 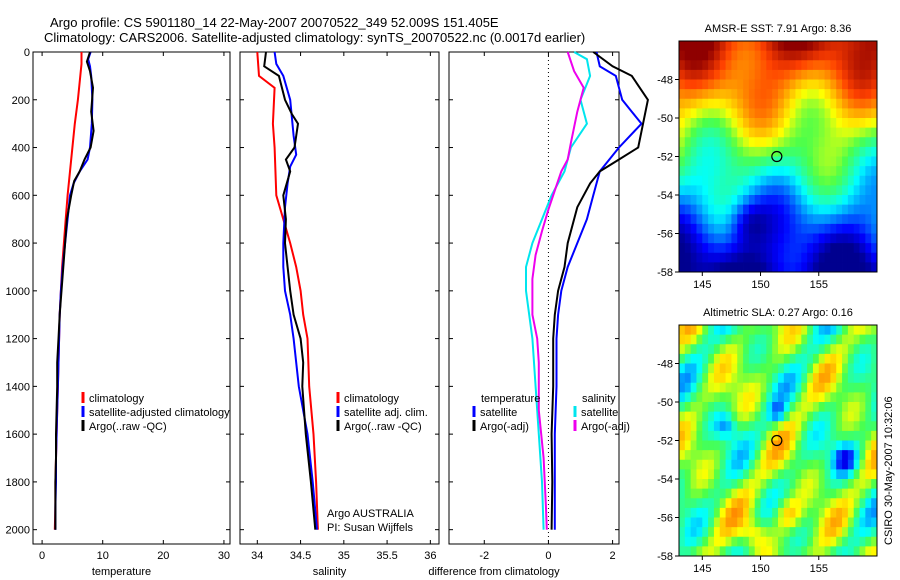 What do you see at coordinates (665, 442) in the screenshot?
I see `y-tick-label: -52` at bounding box center [665, 442].